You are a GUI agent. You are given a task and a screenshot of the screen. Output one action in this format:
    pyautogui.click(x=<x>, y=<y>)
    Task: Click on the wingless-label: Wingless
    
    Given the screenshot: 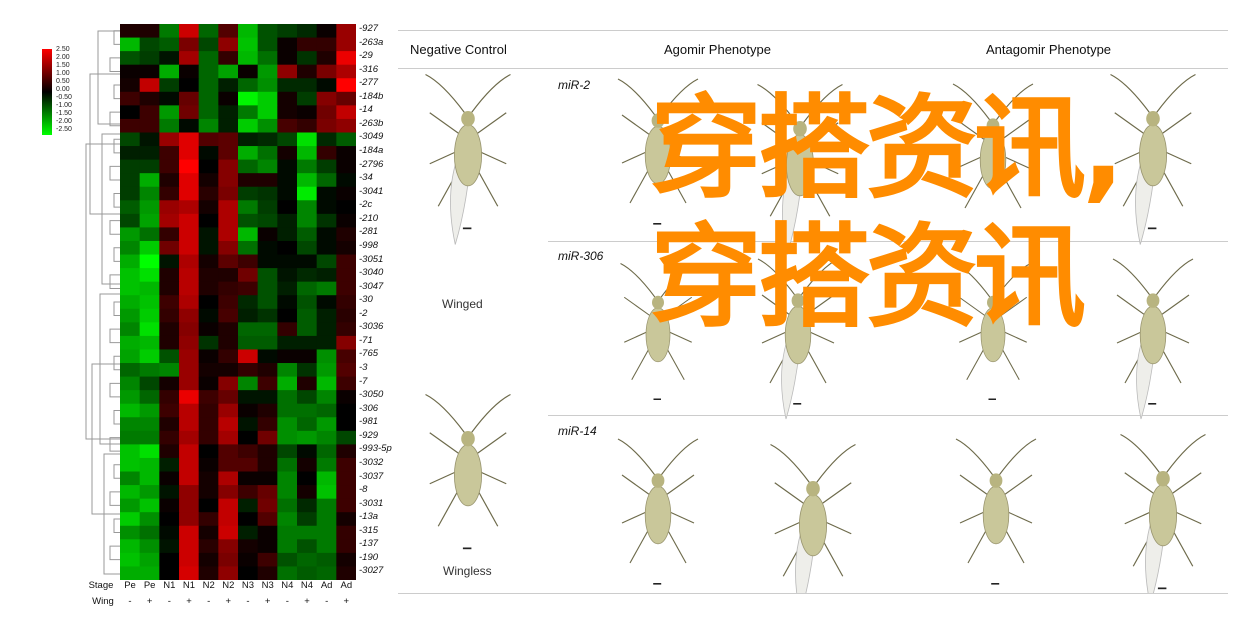 What is the action you would take?
    pyautogui.click(x=467, y=571)
    